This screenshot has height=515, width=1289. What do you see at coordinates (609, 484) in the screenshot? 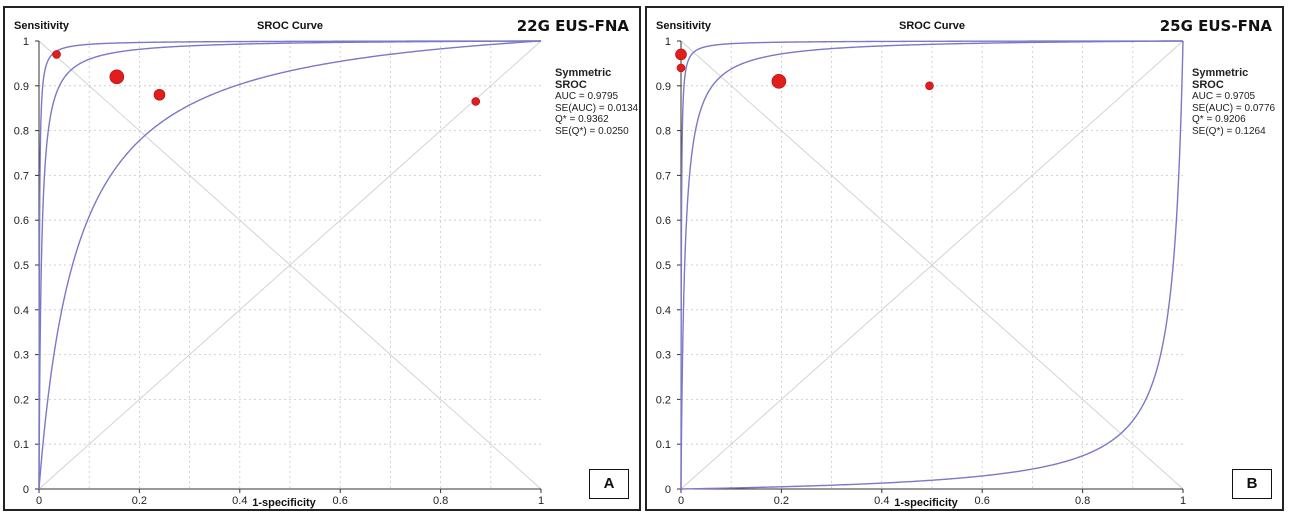
I see `panel-letter-badge: A` at bounding box center [609, 484].